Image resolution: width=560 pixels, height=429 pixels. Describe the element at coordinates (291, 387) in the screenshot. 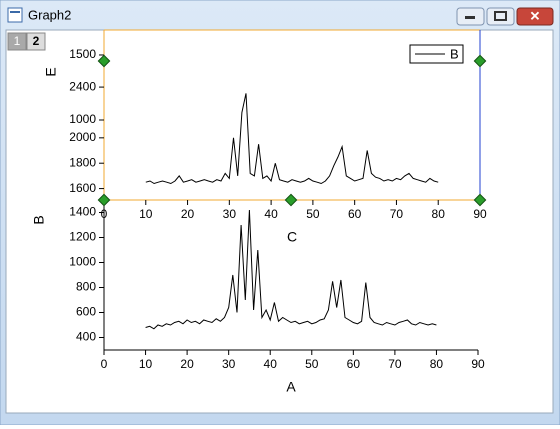

I see `x-axis-label: A` at that location.